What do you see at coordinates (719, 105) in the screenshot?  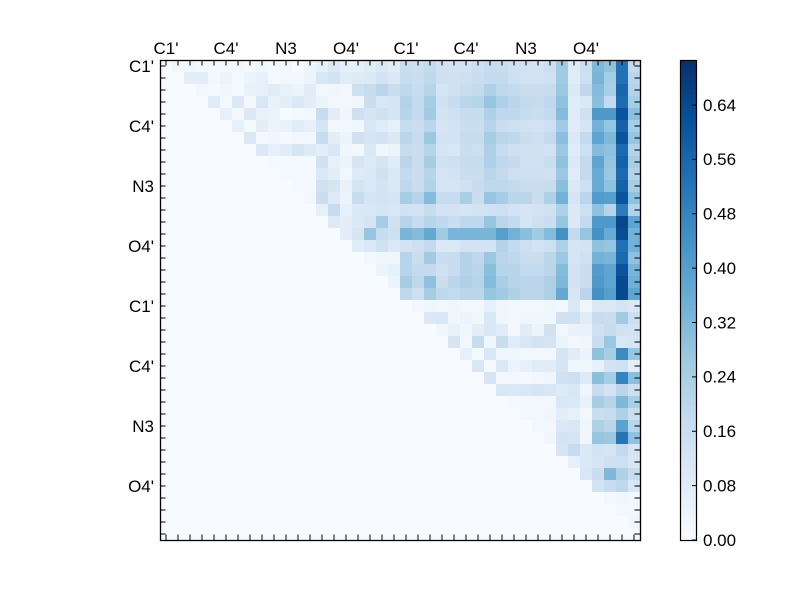 I see `svg-text: 0.64` at bounding box center [719, 105].